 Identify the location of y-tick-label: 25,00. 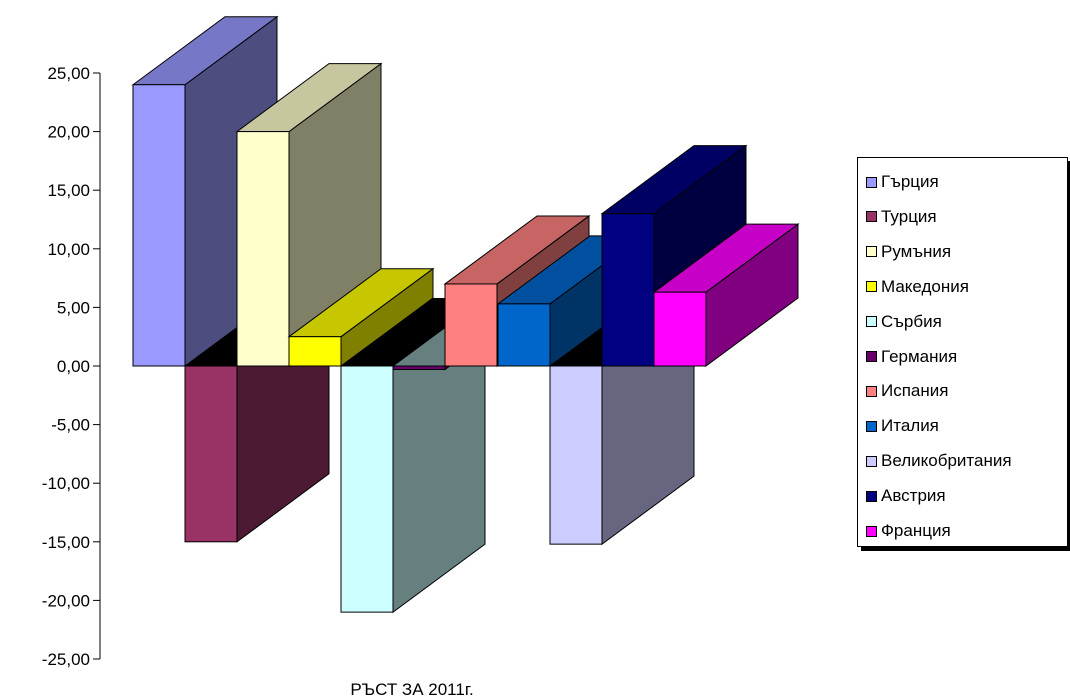
(68, 73).